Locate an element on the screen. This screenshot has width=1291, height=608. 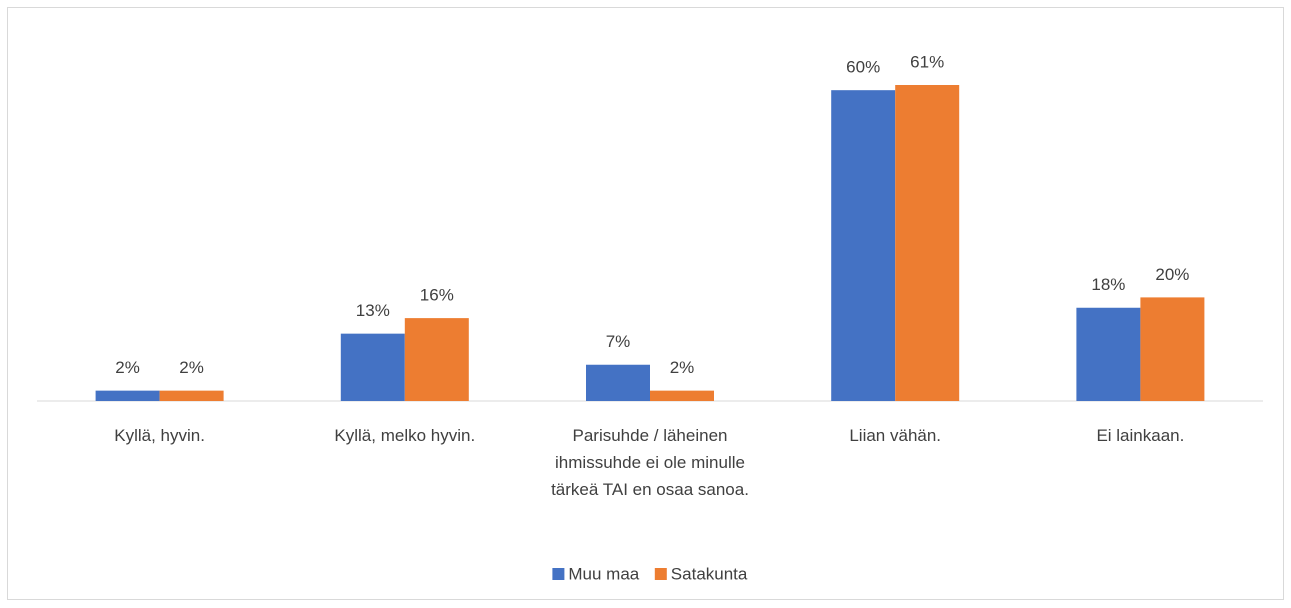
data-label: 18% is located at coordinates (1108, 284).